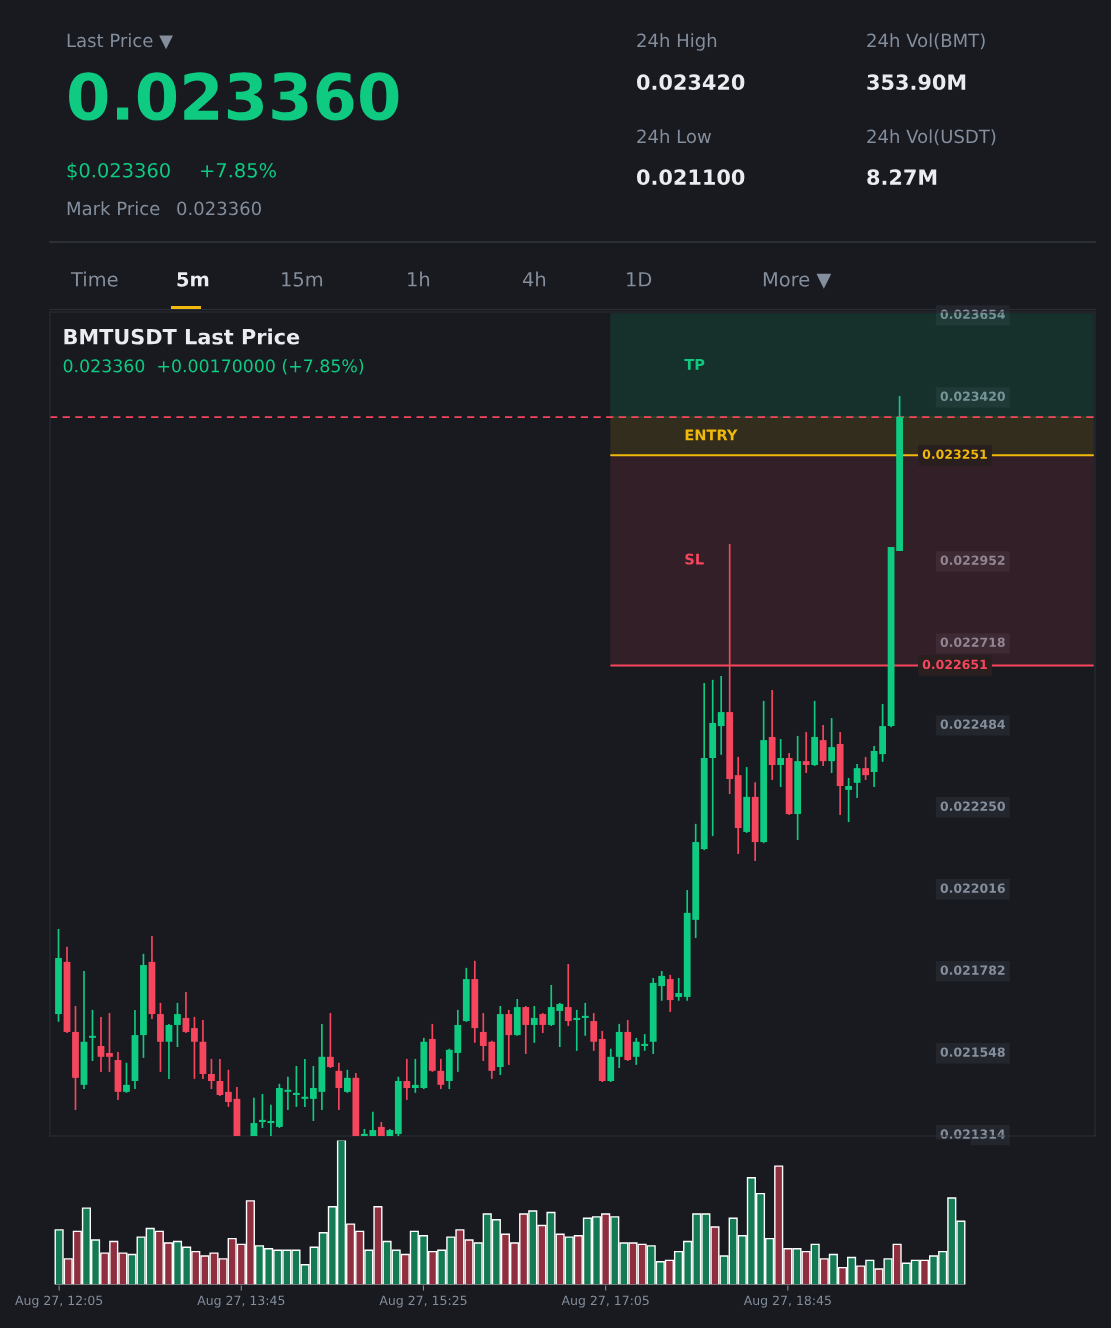 The image size is (1111, 1328). I want to click on text: 0.023360 +0.00170000 (+7.85%), so click(213, 366).